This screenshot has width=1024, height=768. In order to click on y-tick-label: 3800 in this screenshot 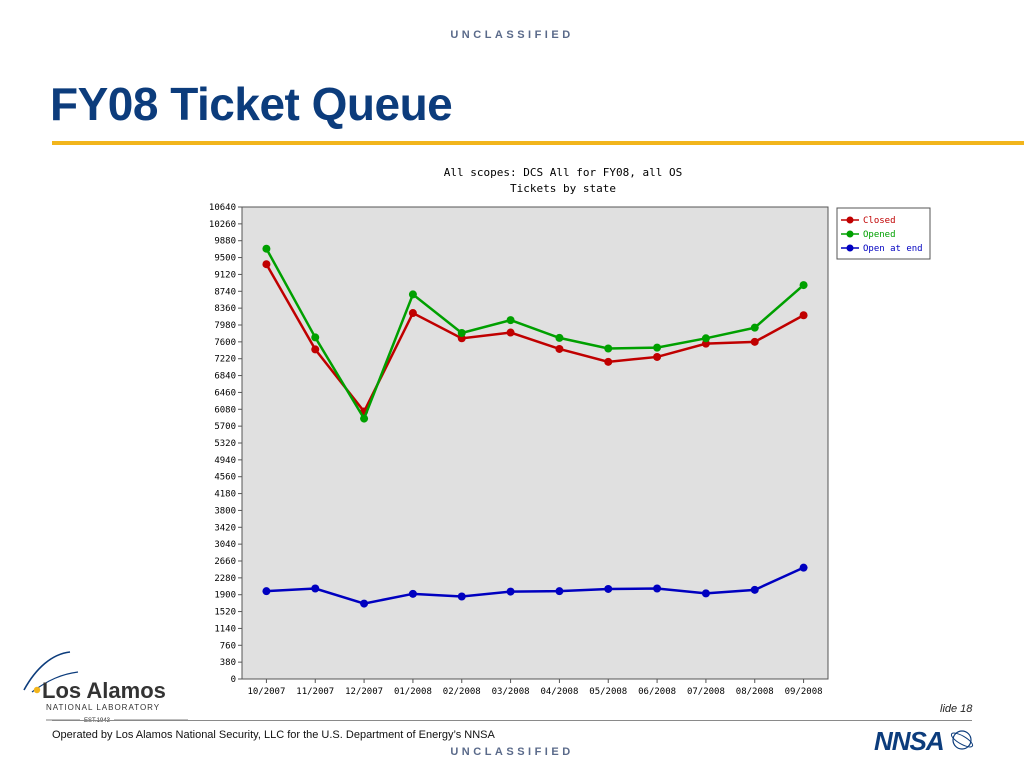, I will do `click(225, 511)`.